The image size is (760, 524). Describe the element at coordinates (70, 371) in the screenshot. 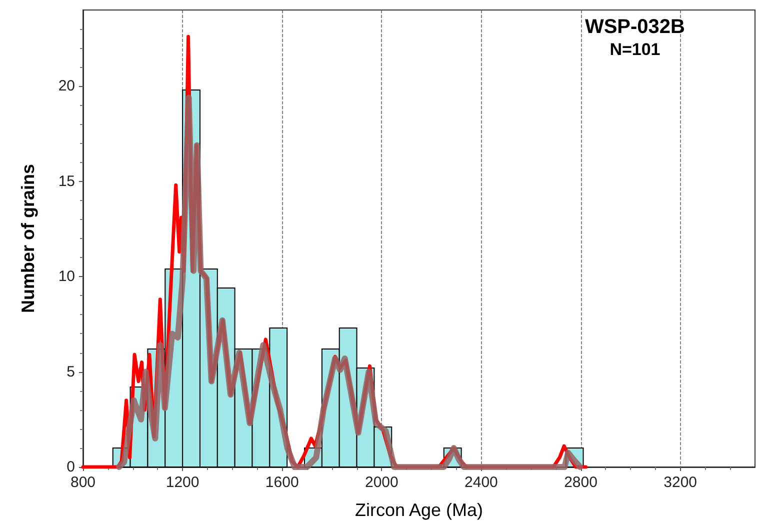

I see `y-tick-label: 5` at that location.